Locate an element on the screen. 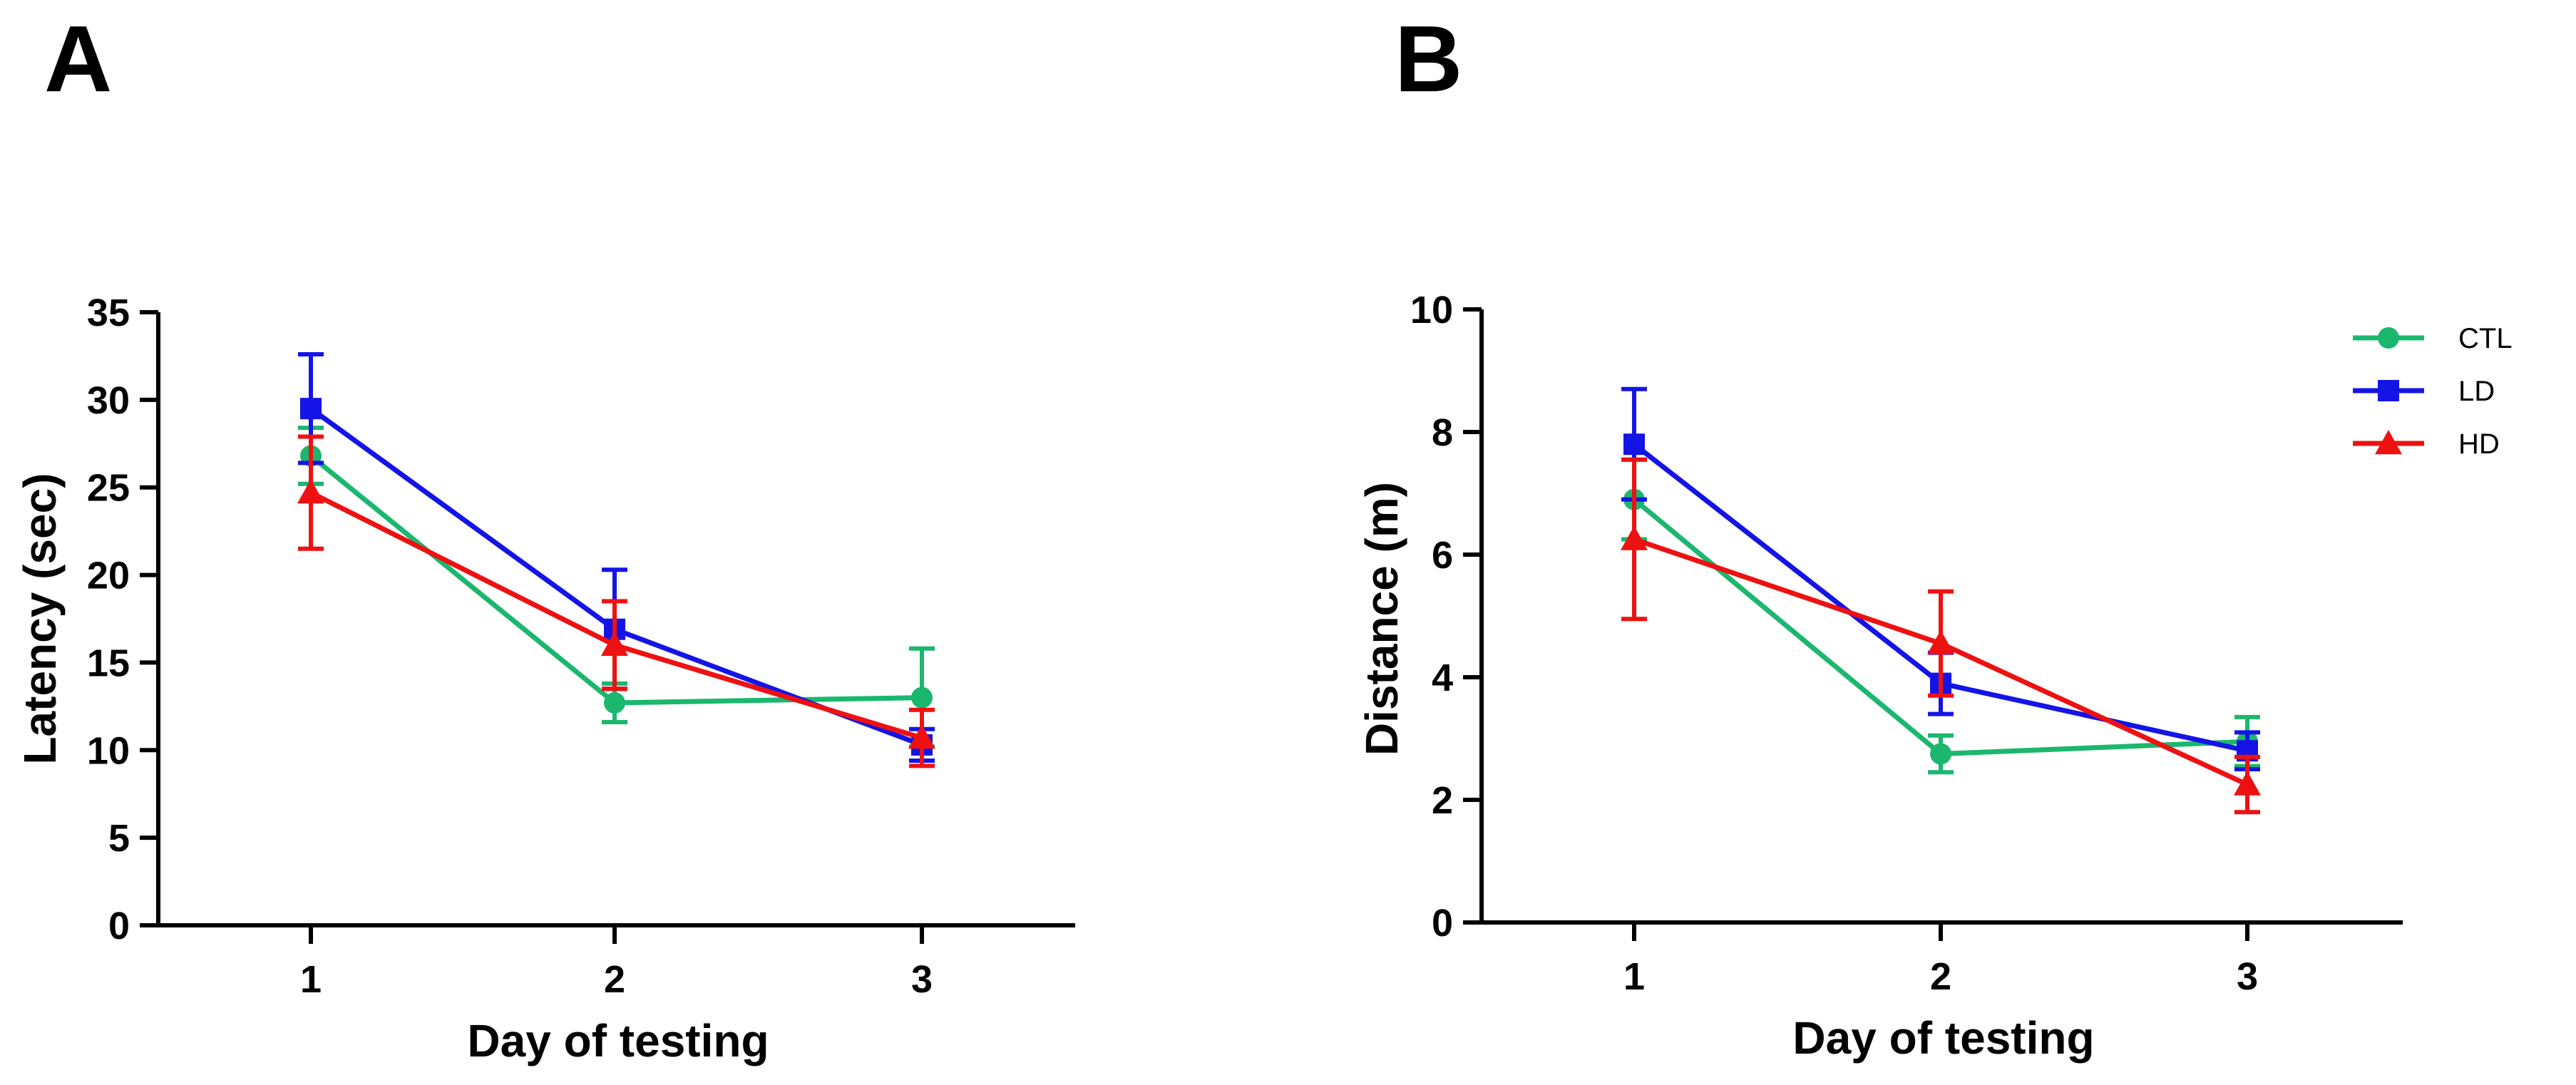  legend-ld: LD is located at coordinates (2424, 391).